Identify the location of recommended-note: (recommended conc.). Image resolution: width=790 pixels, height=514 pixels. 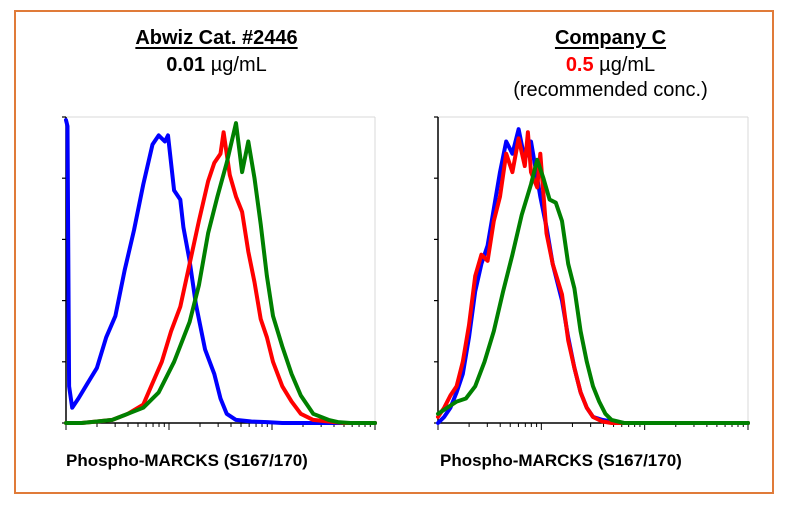
(610, 90).